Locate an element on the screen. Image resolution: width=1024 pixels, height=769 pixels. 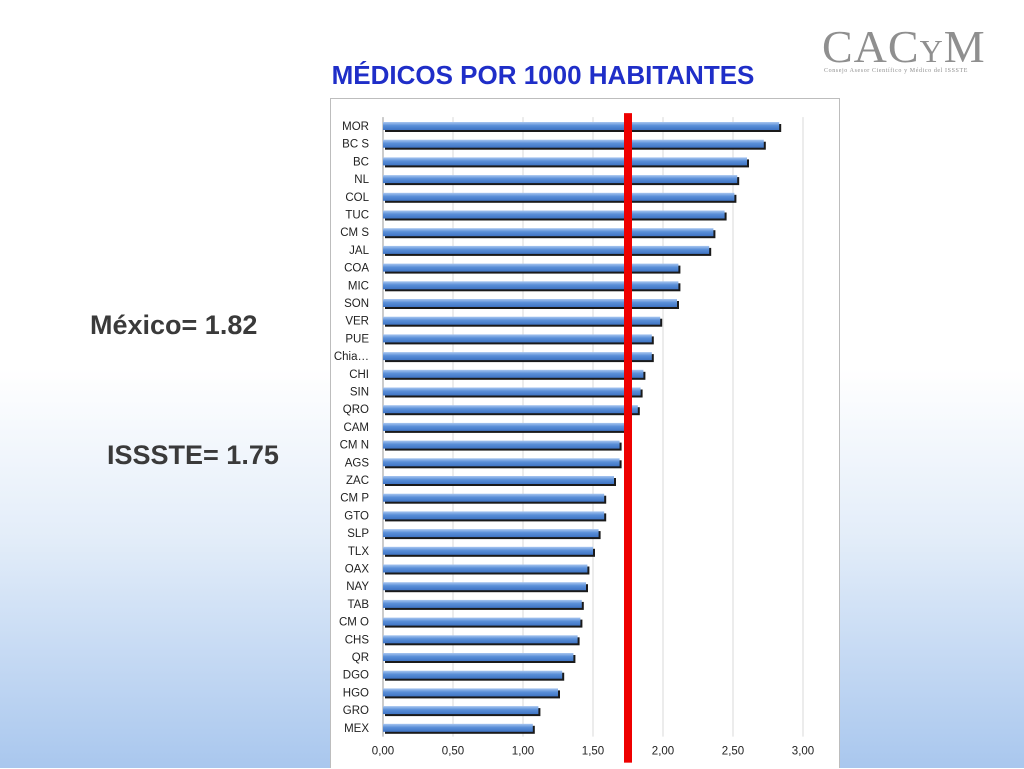
category-label: HGO is located at coordinates (356, 693).